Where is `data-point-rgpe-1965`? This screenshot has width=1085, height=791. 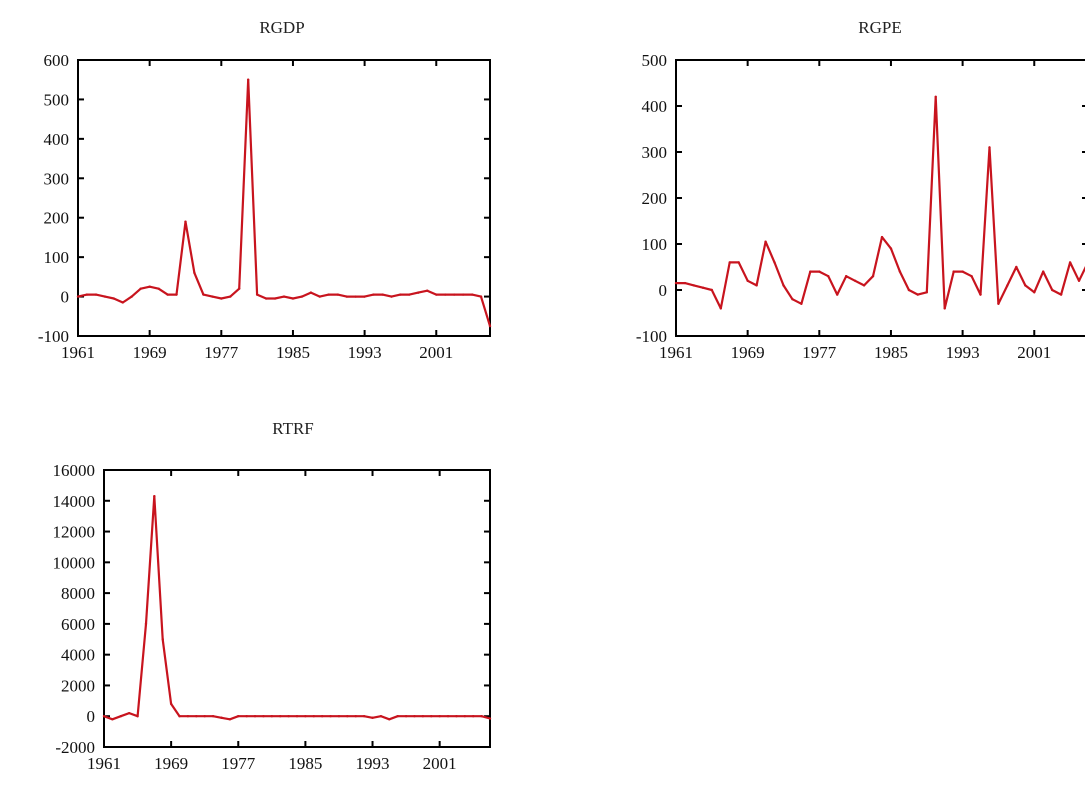 data-point-rgpe-1965 is located at coordinates (712, 290).